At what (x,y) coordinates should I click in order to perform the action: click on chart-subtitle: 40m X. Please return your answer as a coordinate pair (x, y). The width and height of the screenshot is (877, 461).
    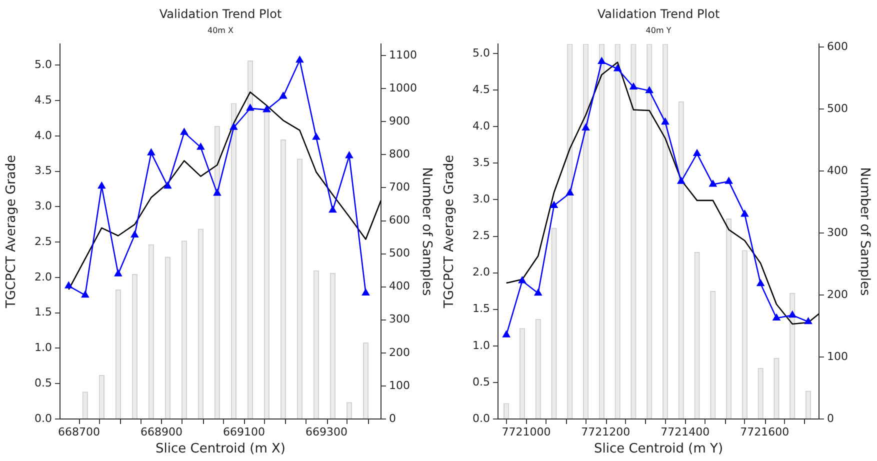
    Looking at the image, I should click on (221, 31).